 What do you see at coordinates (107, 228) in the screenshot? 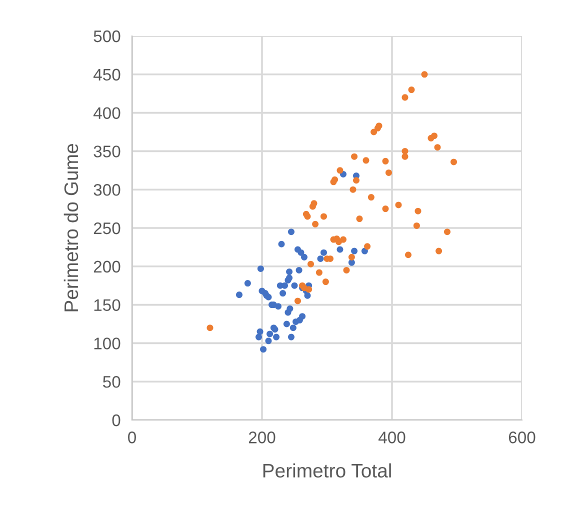
I see `y-tick-label: 250` at bounding box center [107, 228].